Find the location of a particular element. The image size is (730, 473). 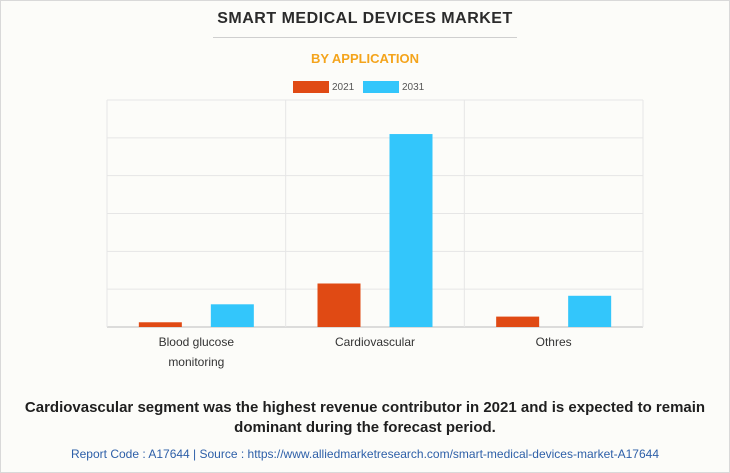

bar-2031-othres is located at coordinates (590, 311).